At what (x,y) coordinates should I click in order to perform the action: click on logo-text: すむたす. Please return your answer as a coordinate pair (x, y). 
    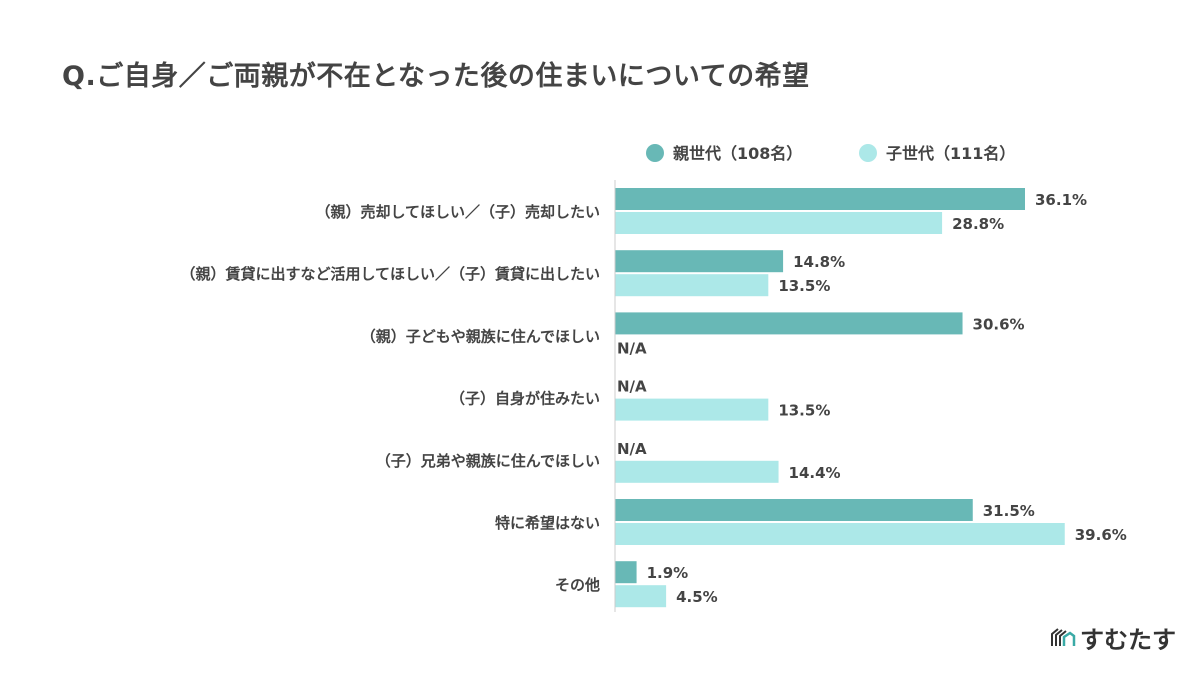
    Looking at the image, I should click on (1128, 640).